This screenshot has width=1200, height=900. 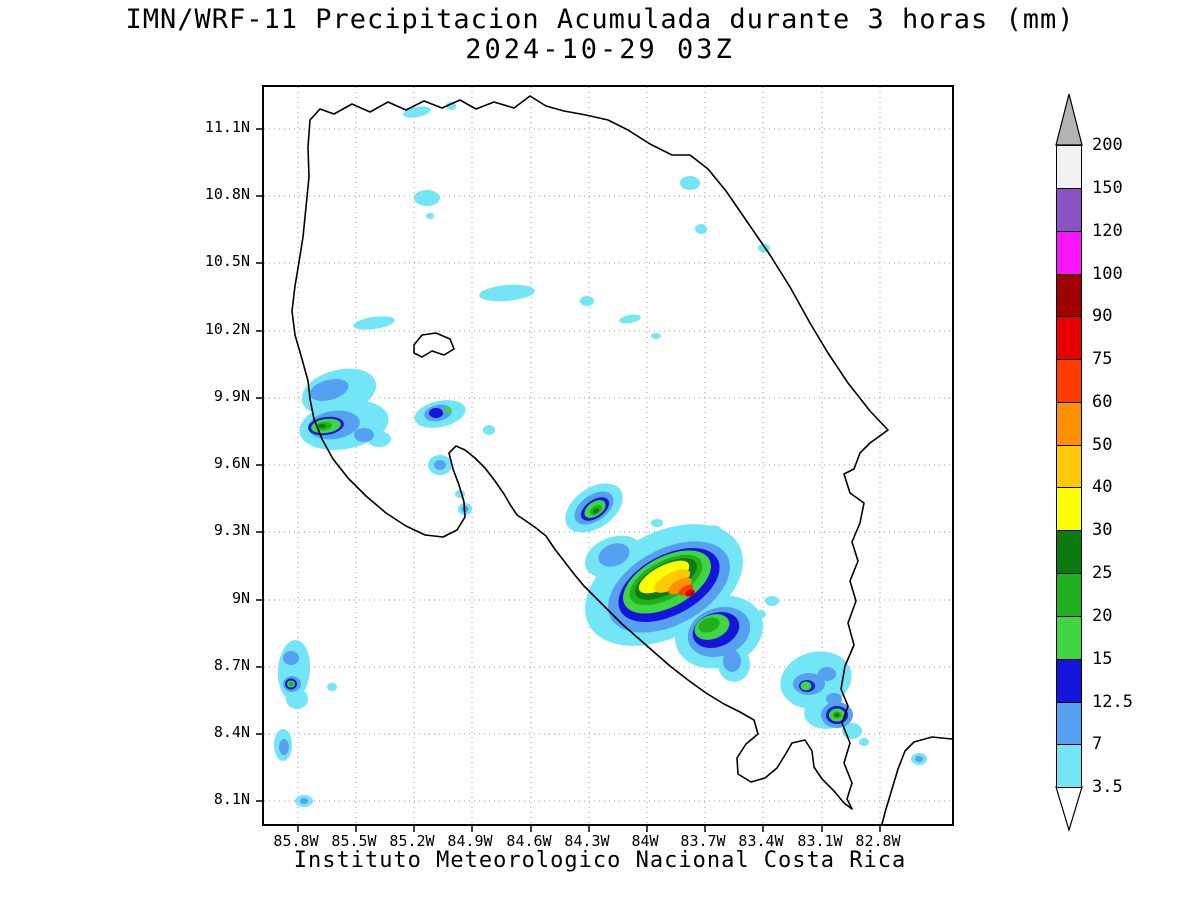 I want to click on lon-label: 84.3W, so click(x=587, y=841).